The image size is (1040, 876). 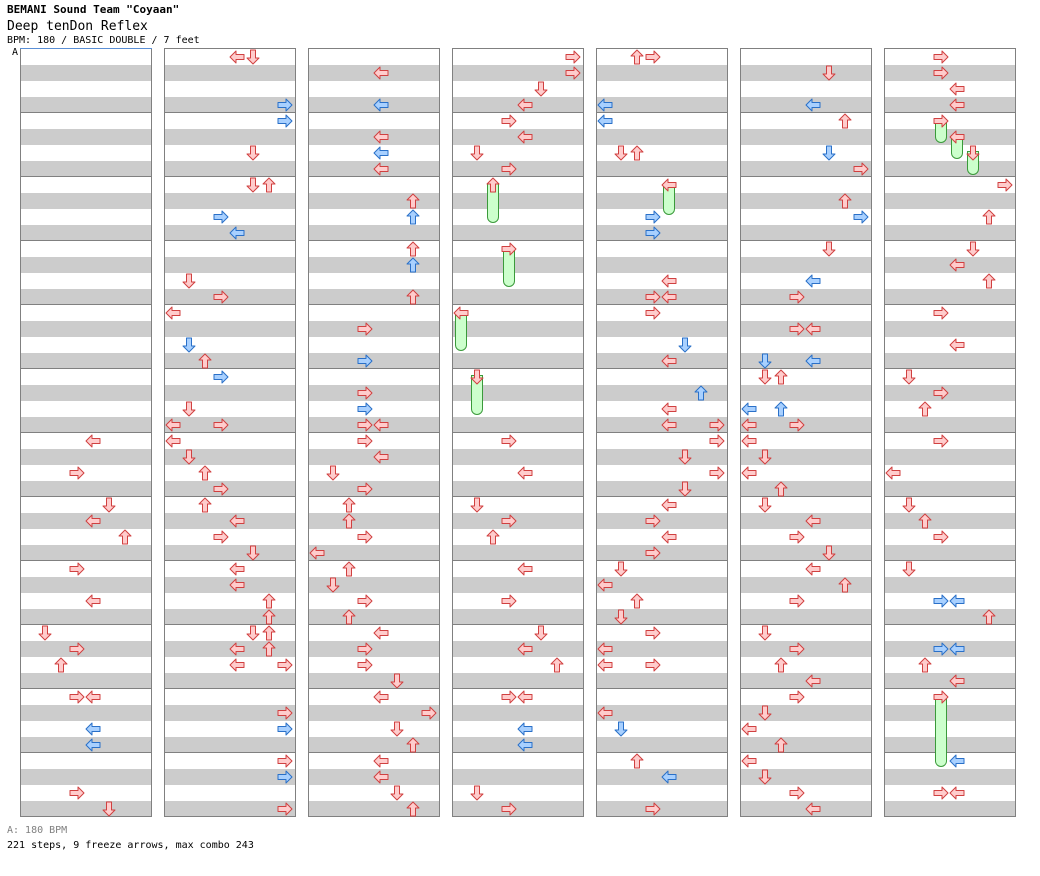 What do you see at coordinates (77, 26) in the screenshot?
I see `song-title: Deep tenDon Reflex` at bounding box center [77, 26].